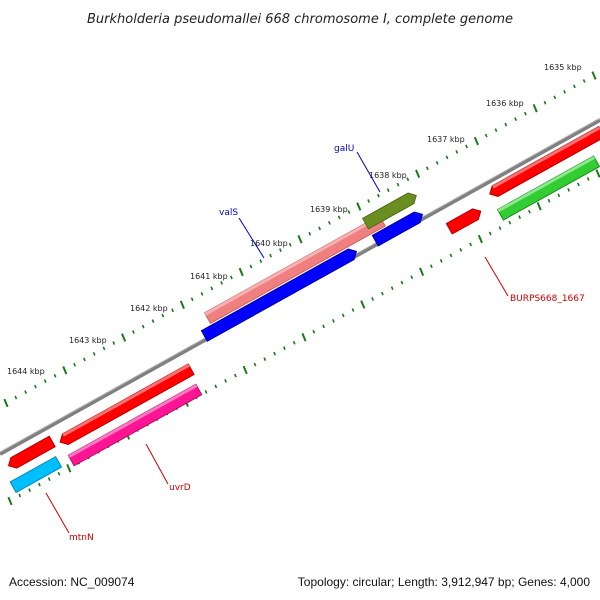  What do you see at coordinates (209, 276) in the screenshot?
I see `tick-label-1641: 1641 kbp` at bounding box center [209, 276].